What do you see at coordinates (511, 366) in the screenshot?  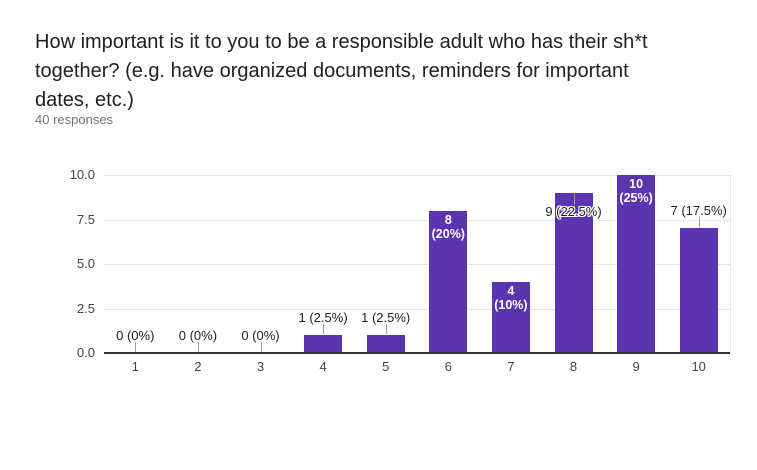 I see `x-axis-tick-label: 7` at bounding box center [511, 366].